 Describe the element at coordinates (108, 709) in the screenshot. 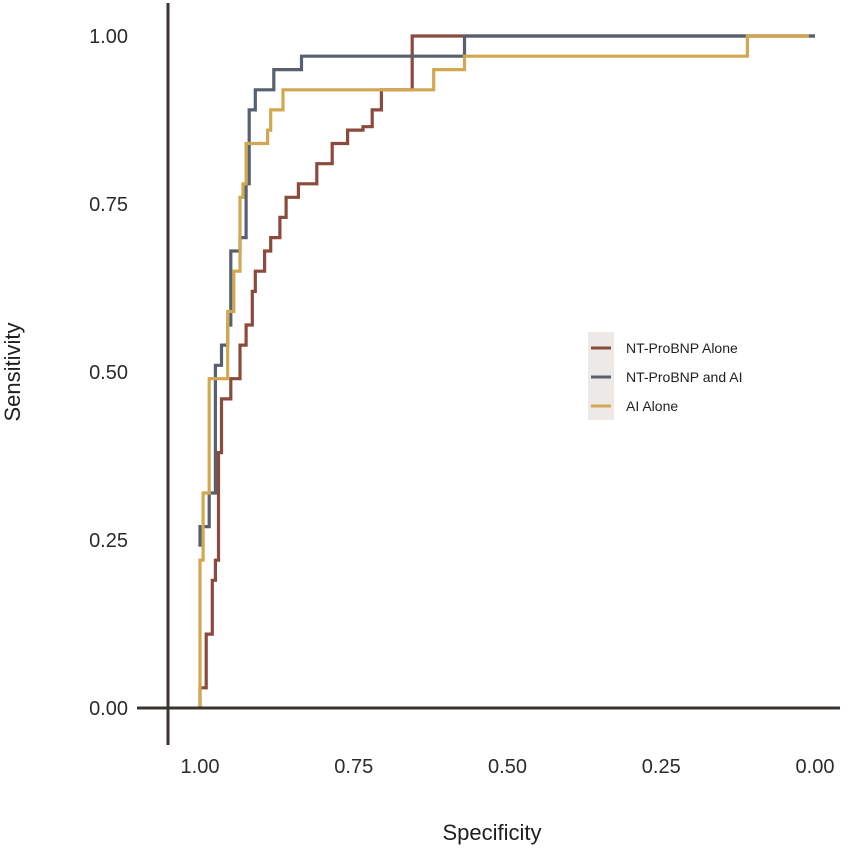

I see `y-tick-label: 0.00` at that location.